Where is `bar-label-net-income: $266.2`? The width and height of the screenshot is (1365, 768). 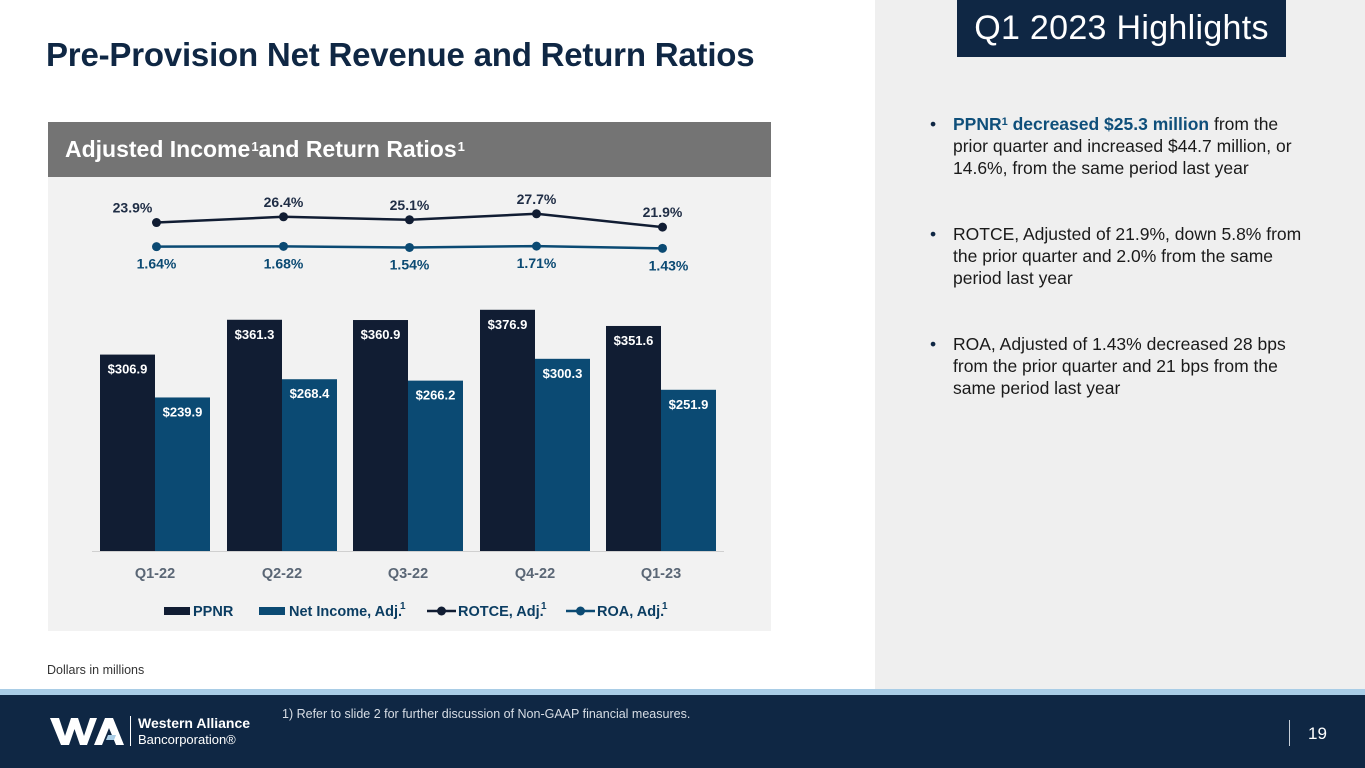 bar-label-net-income: $266.2 is located at coordinates (436, 395).